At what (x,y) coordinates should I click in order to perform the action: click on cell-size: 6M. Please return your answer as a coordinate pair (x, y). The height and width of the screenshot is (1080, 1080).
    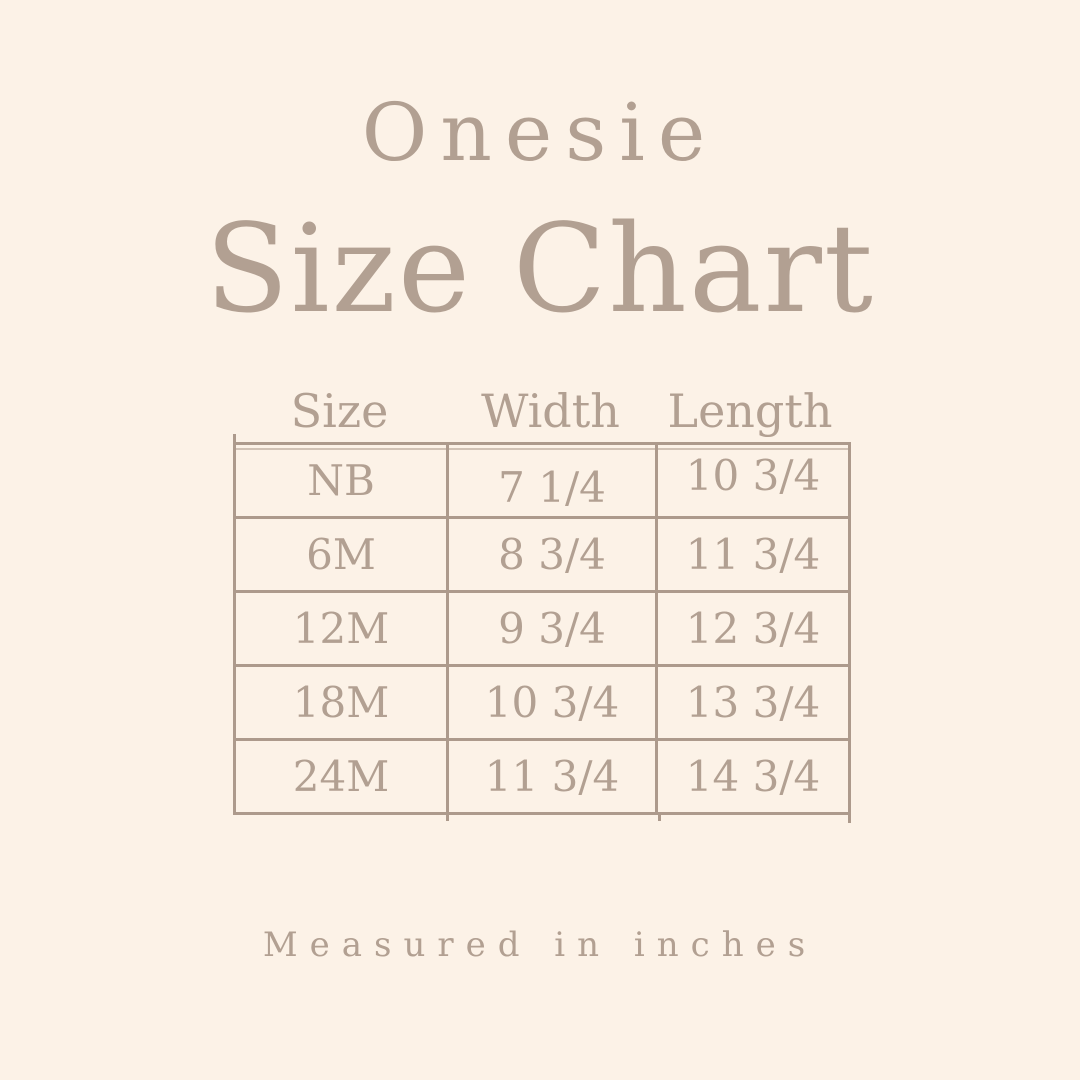
    Looking at the image, I should click on (342, 554).